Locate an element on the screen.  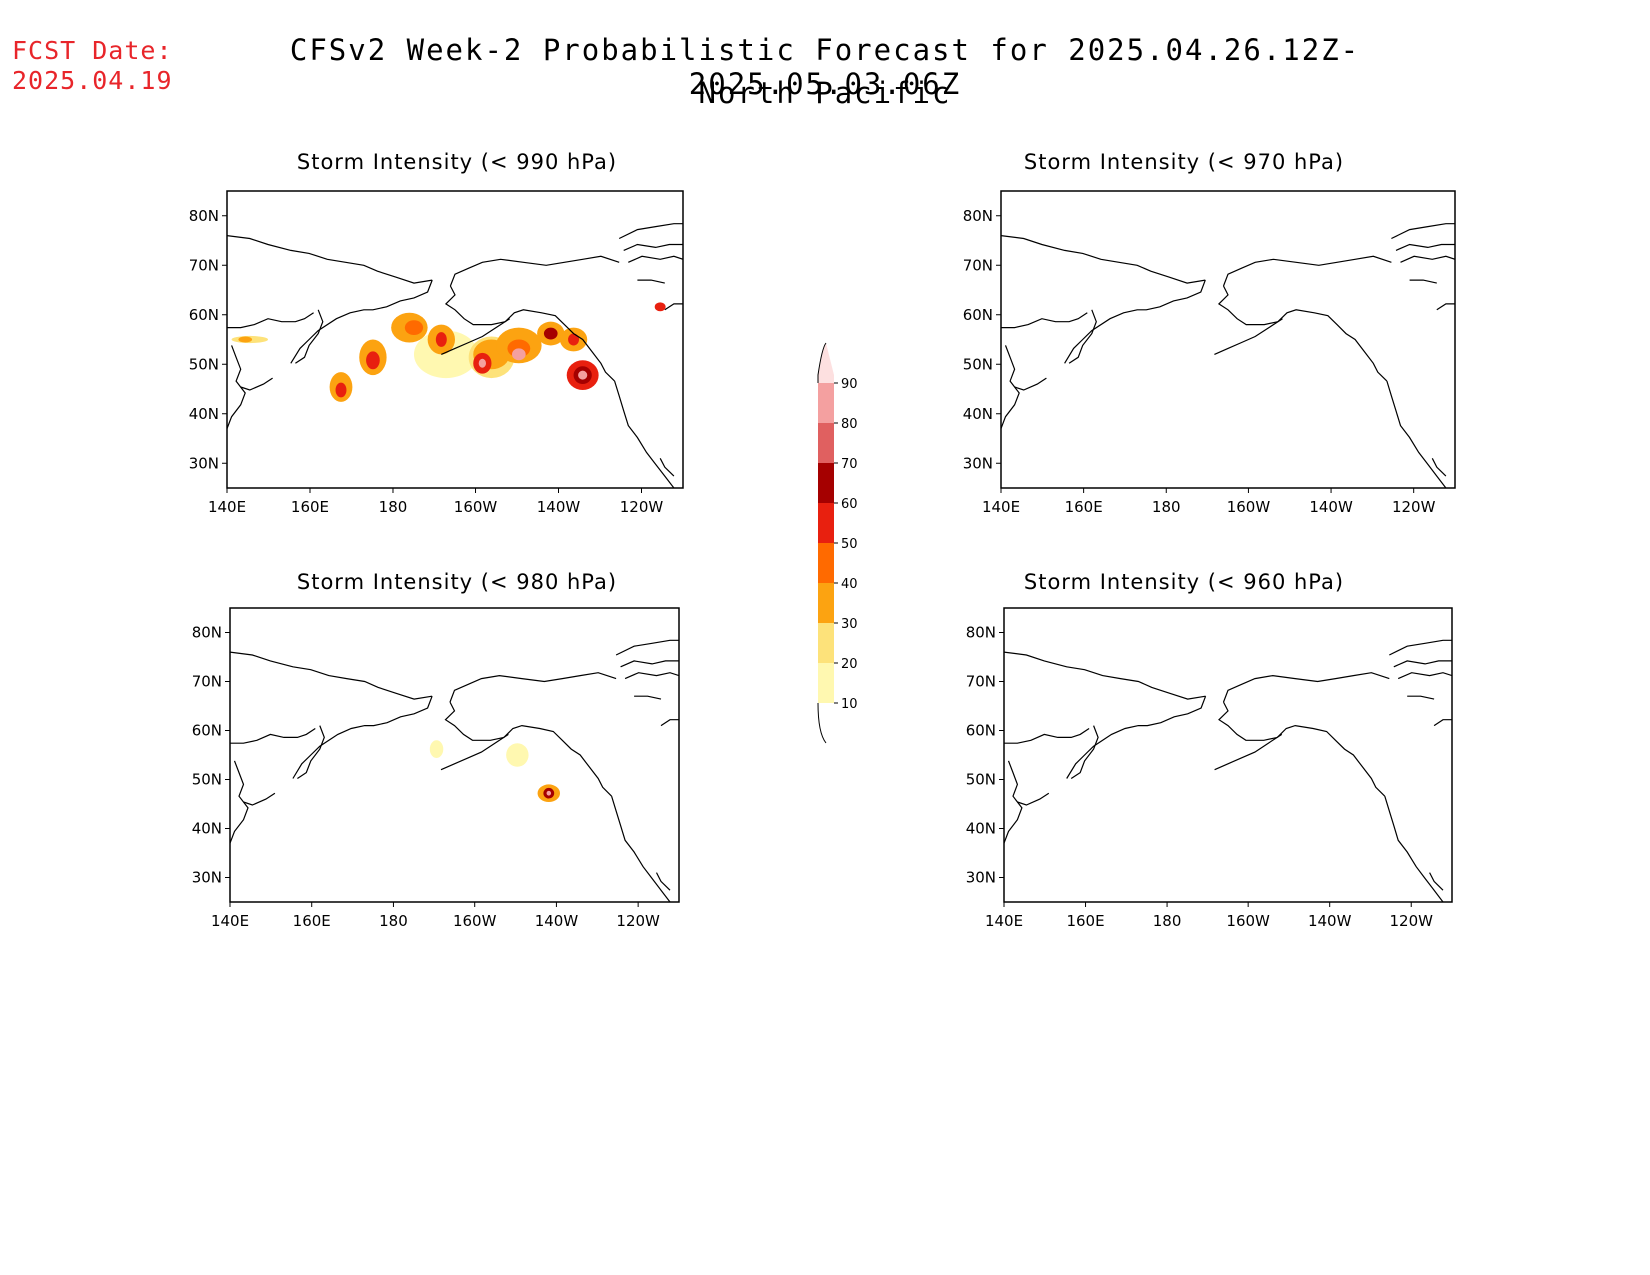
lon-tick-label: 140W is located at coordinates (1330, 921).